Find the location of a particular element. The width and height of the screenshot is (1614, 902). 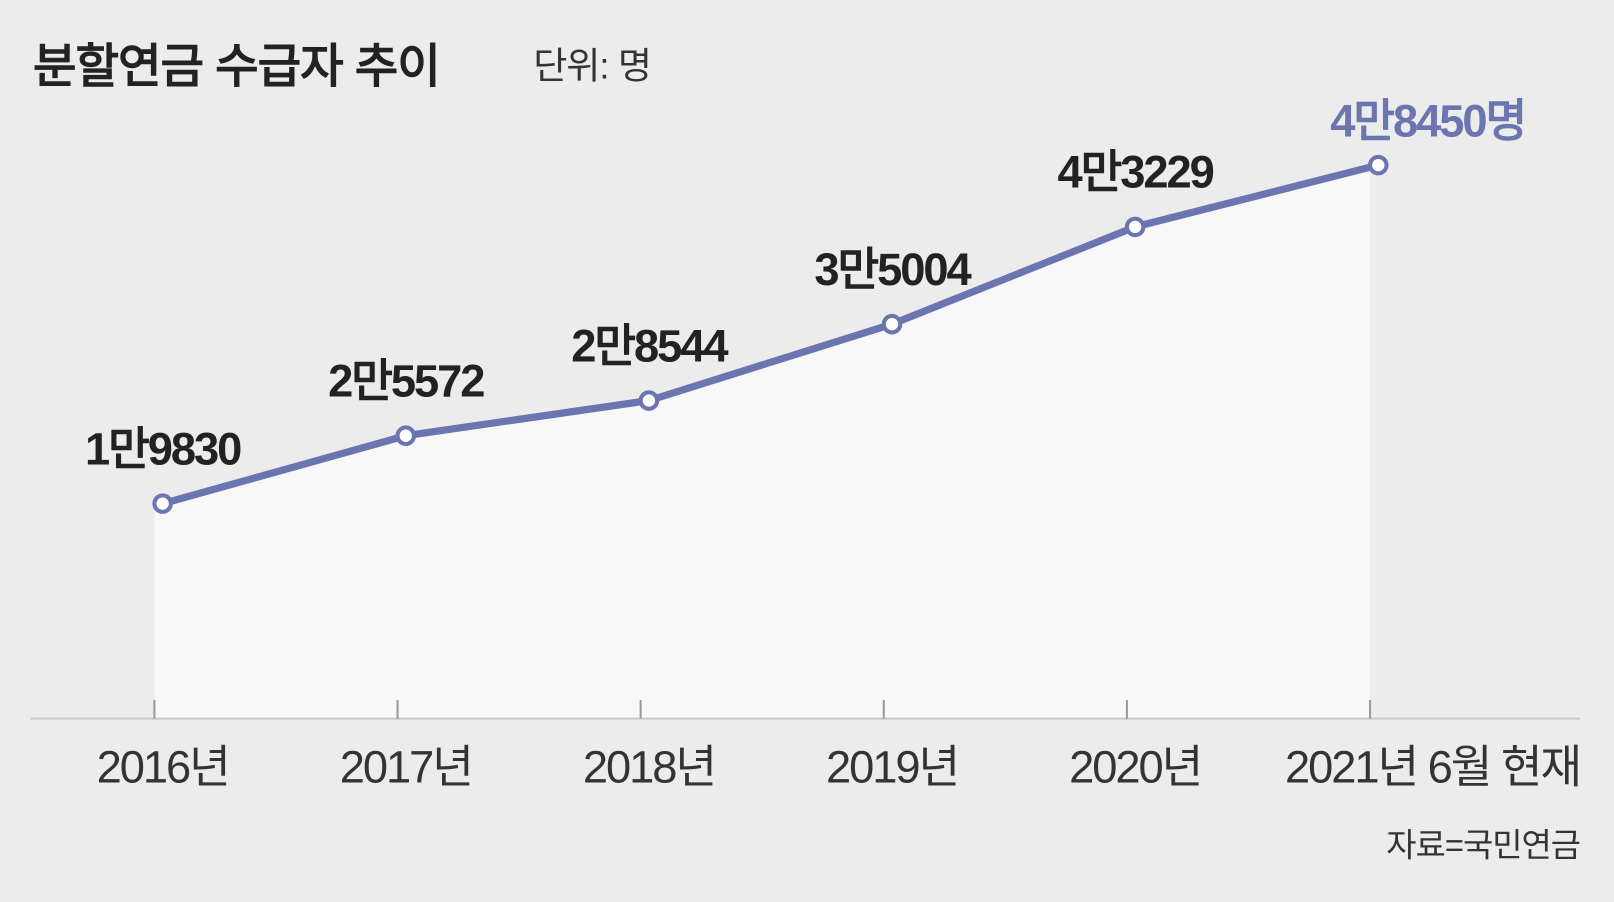

data-label: 4만8450명 is located at coordinates (1427, 120).